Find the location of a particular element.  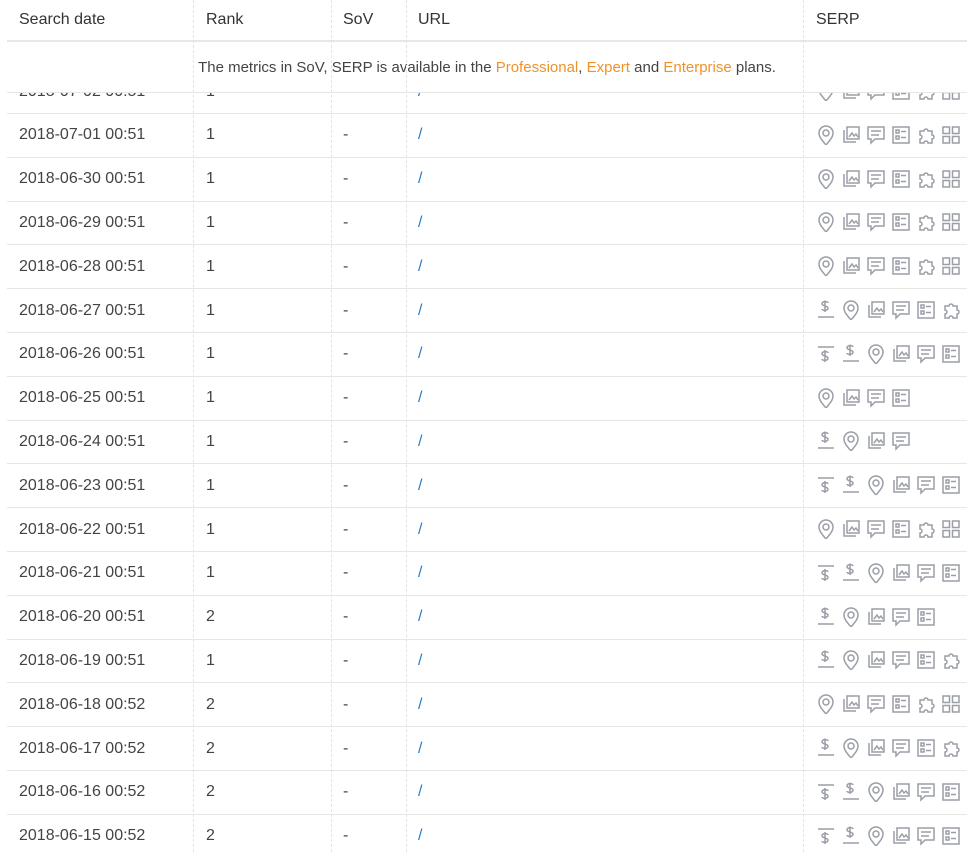

plan-link: Expert is located at coordinates (608, 67).